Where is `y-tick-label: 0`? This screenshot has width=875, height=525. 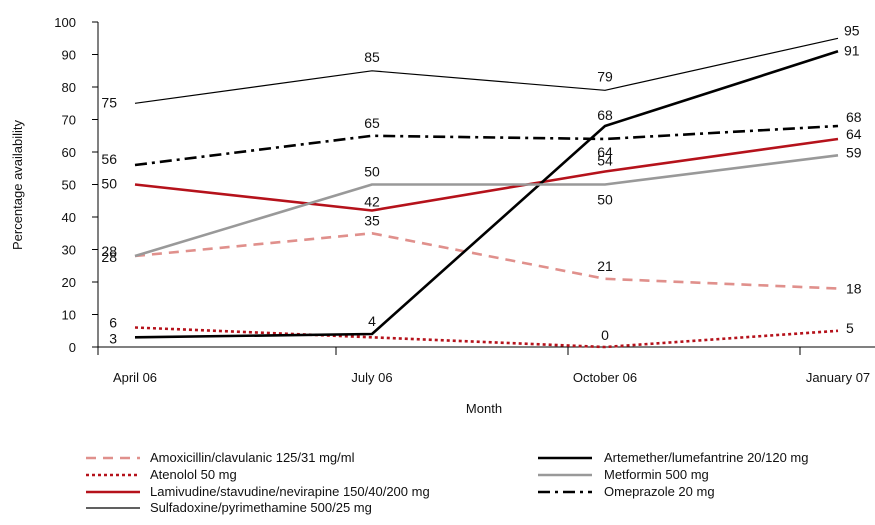 y-tick-label: 0 is located at coordinates (72, 347).